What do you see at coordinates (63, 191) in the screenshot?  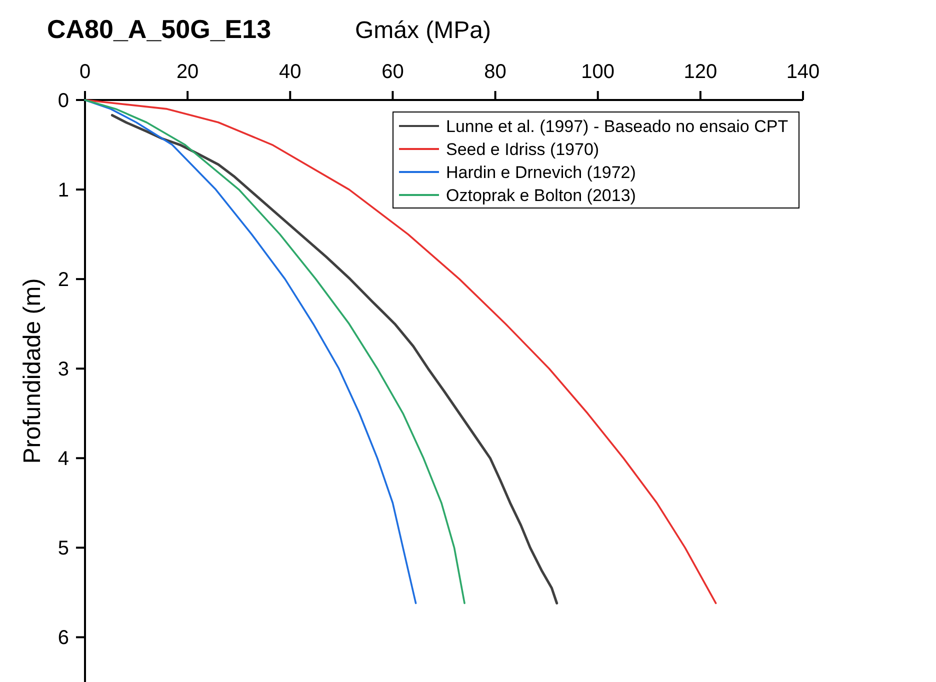 I see `y-tick-label: 1` at bounding box center [63, 191].